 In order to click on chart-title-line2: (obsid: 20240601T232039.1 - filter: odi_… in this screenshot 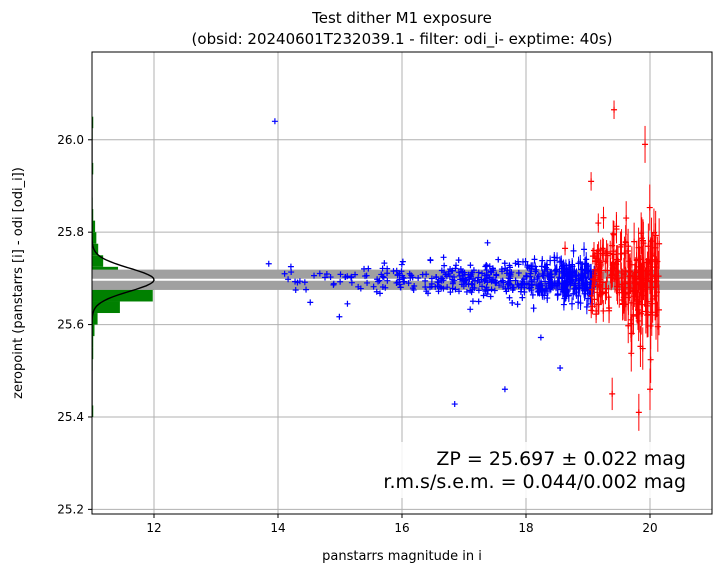, I will do `click(402, 39)`.